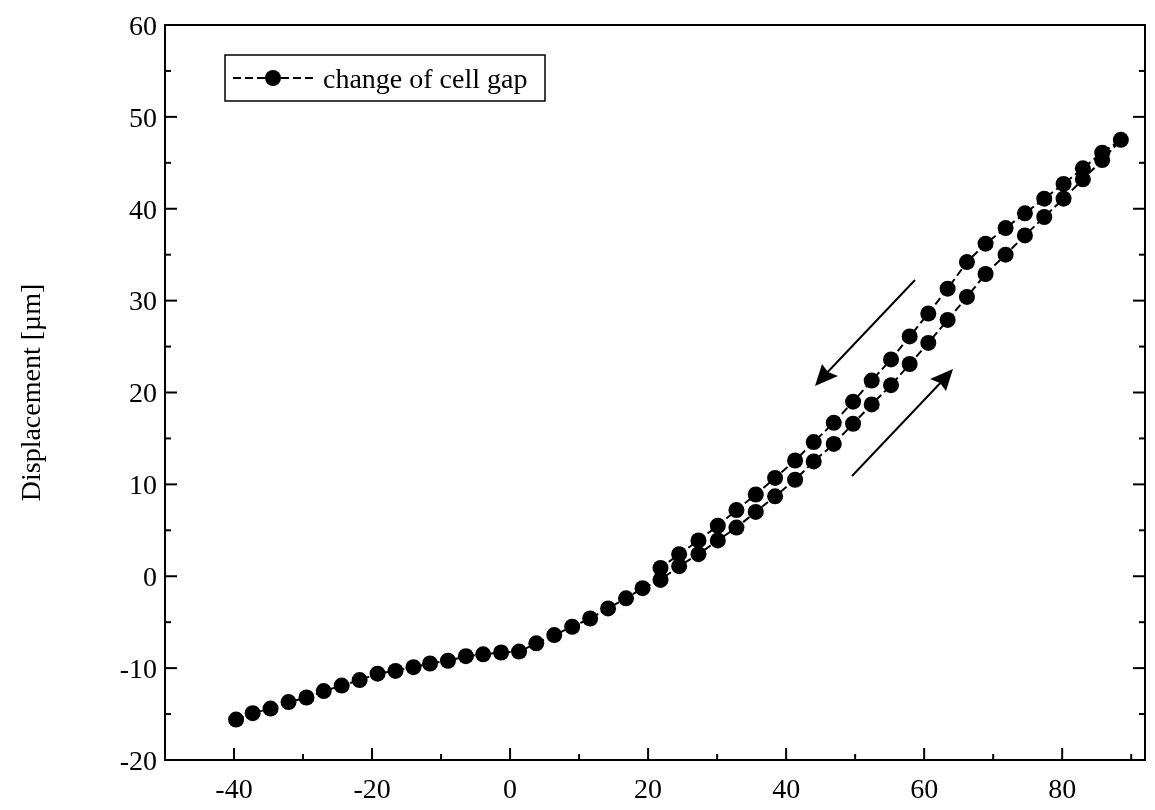 The image size is (1155, 810). What do you see at coordinates (143, 209) in the screenshot?
I see `y-tick-label: 40` at bounding box center [143, 209].